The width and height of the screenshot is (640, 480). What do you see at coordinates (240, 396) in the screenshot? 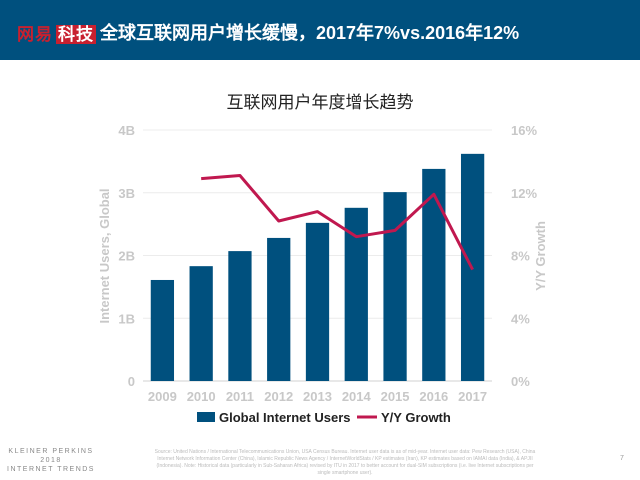
I see `x-tick-label: 2011` at bounding box center [240, 396].